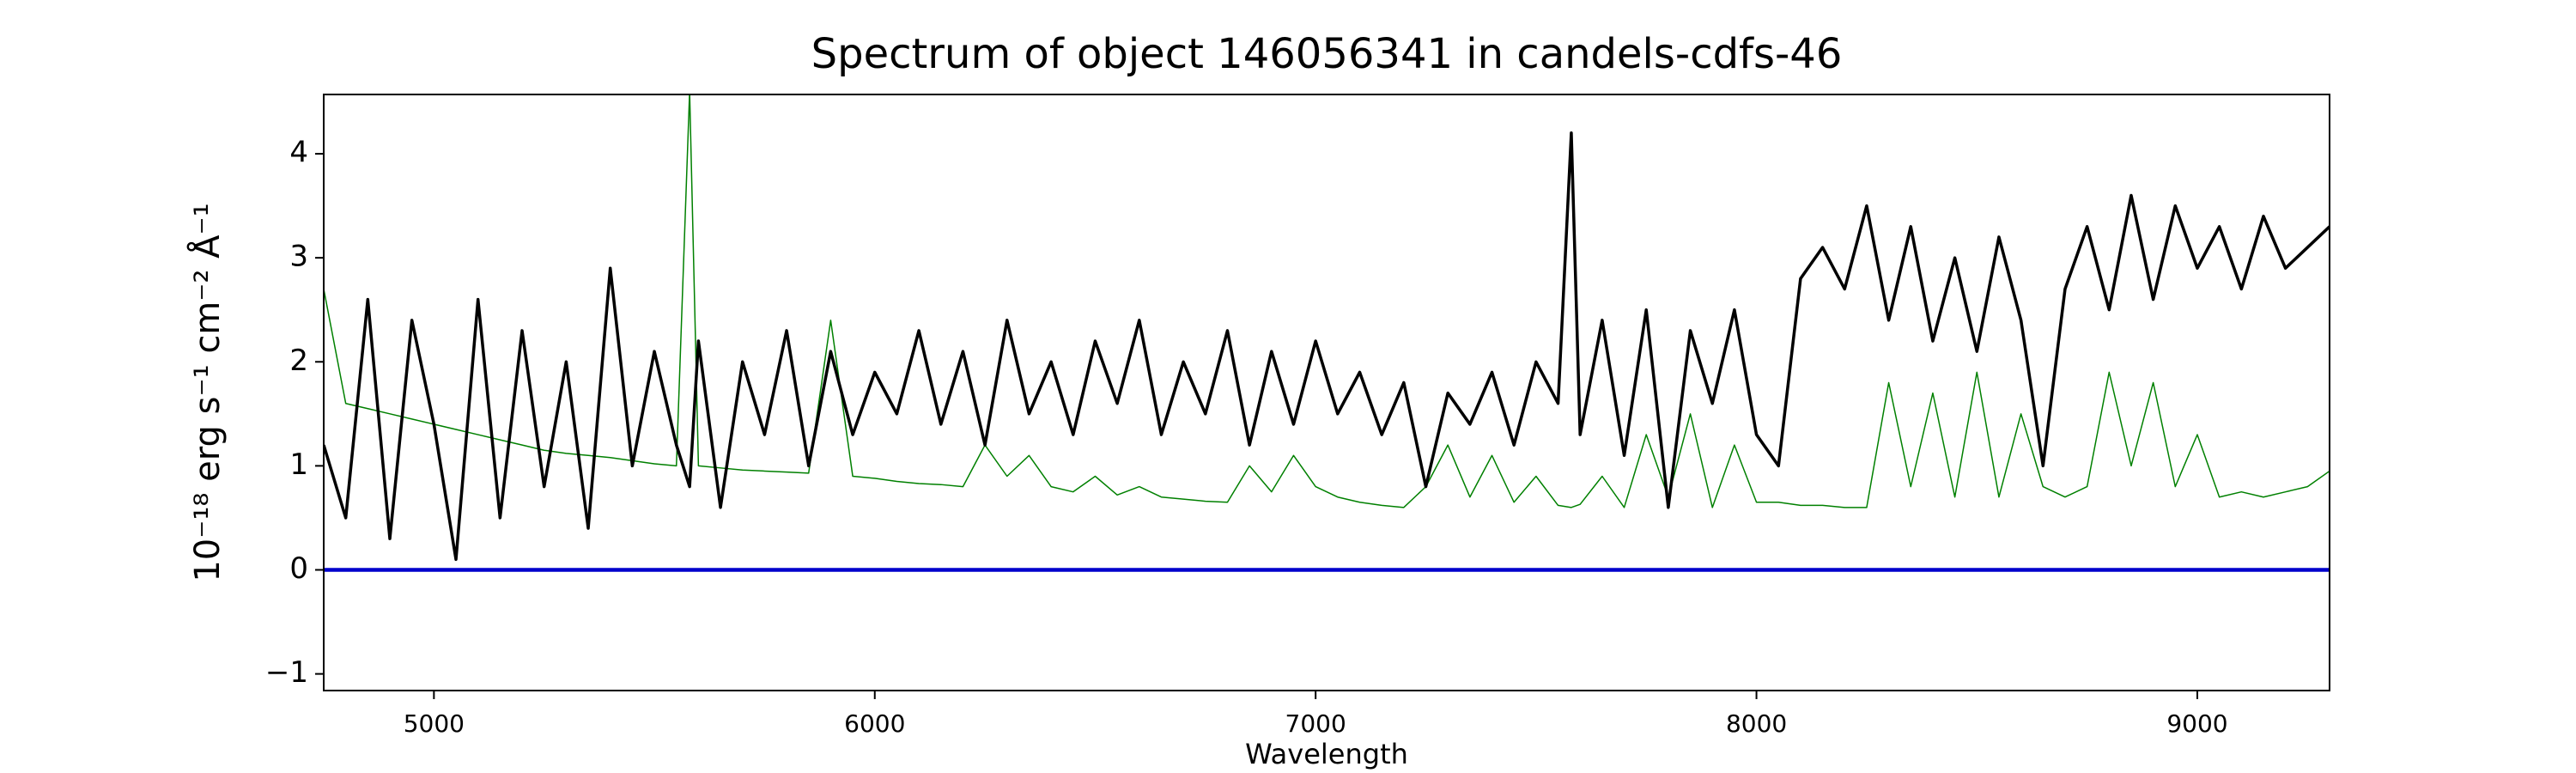 The width and height of the screenshot is (2576, 773). Describe the element at coordinates (2196, 723) in the screenshot. I see `x-tick-label: 9000` at that location.